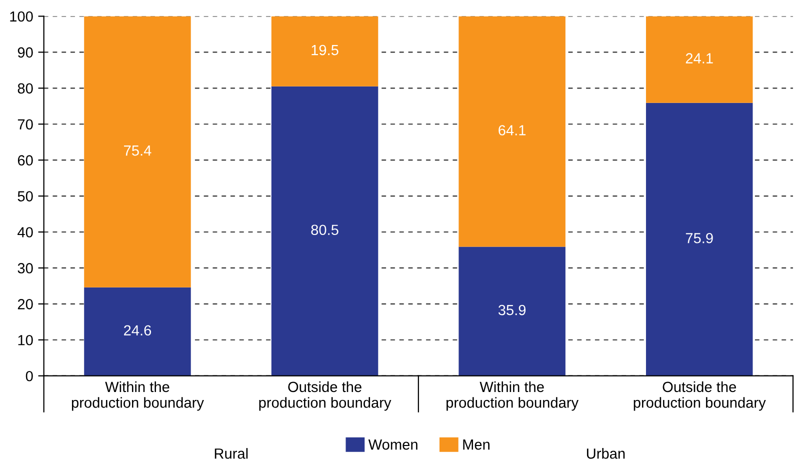 The height and width of the screenshot is (464, 797). Describe the element at coordinates (25, 232) in the screenshot. I see `y-tick-label: 40` at that location.